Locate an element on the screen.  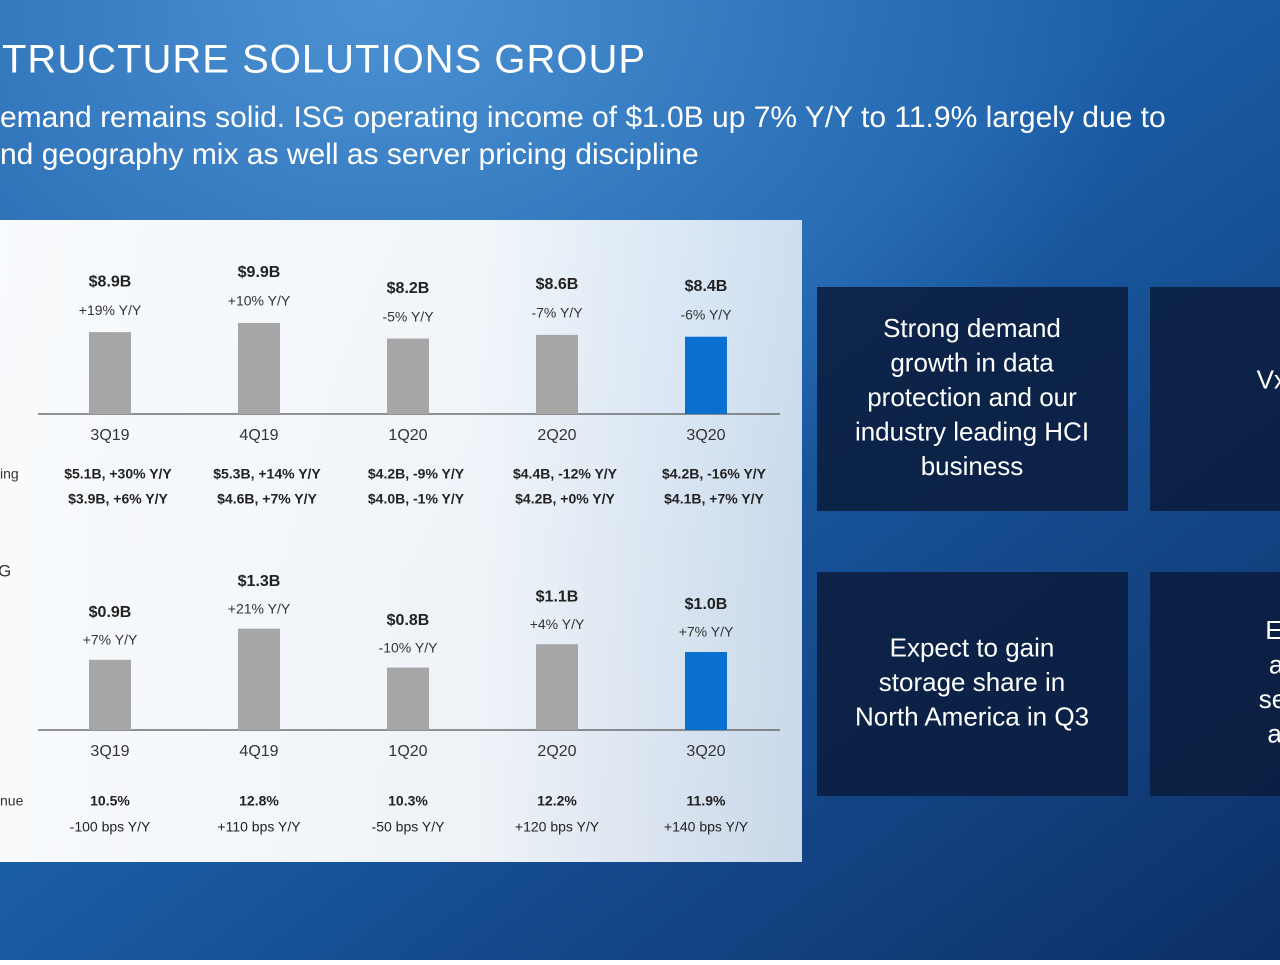
detail-text: +120 bps Y/Y is located at coordinates (557, 827).